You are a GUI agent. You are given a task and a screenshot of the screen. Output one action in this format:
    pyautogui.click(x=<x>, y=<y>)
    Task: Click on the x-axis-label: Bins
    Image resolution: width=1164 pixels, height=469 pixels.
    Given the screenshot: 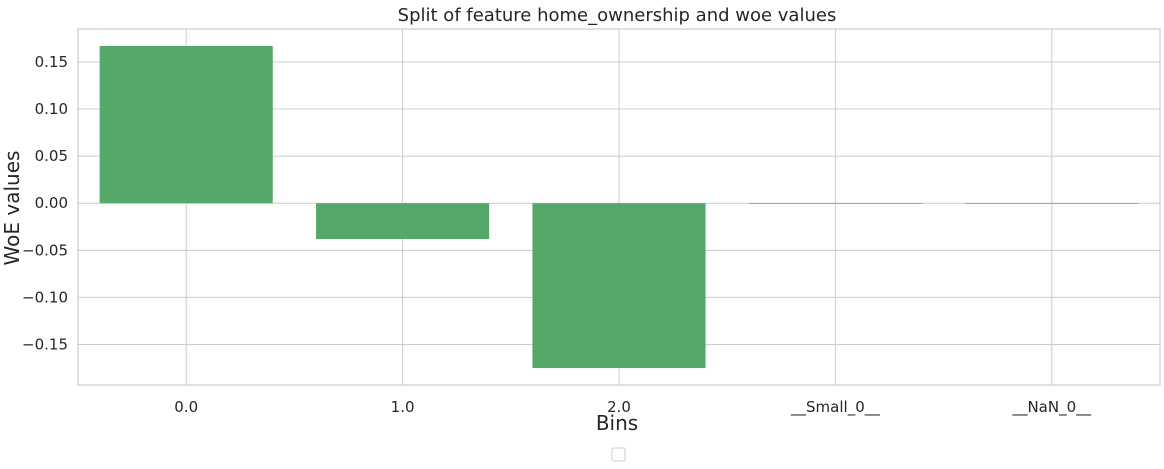 What is the action you would take?
    pyautogui.click(x=617, y=423)
    